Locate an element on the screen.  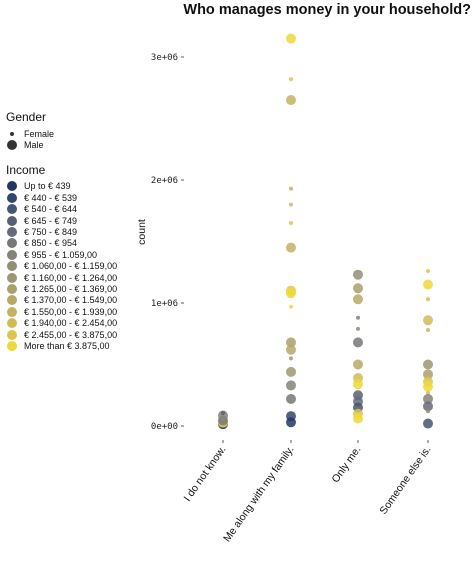
gender-legend-item: Male is located at coordinates (61, 145).